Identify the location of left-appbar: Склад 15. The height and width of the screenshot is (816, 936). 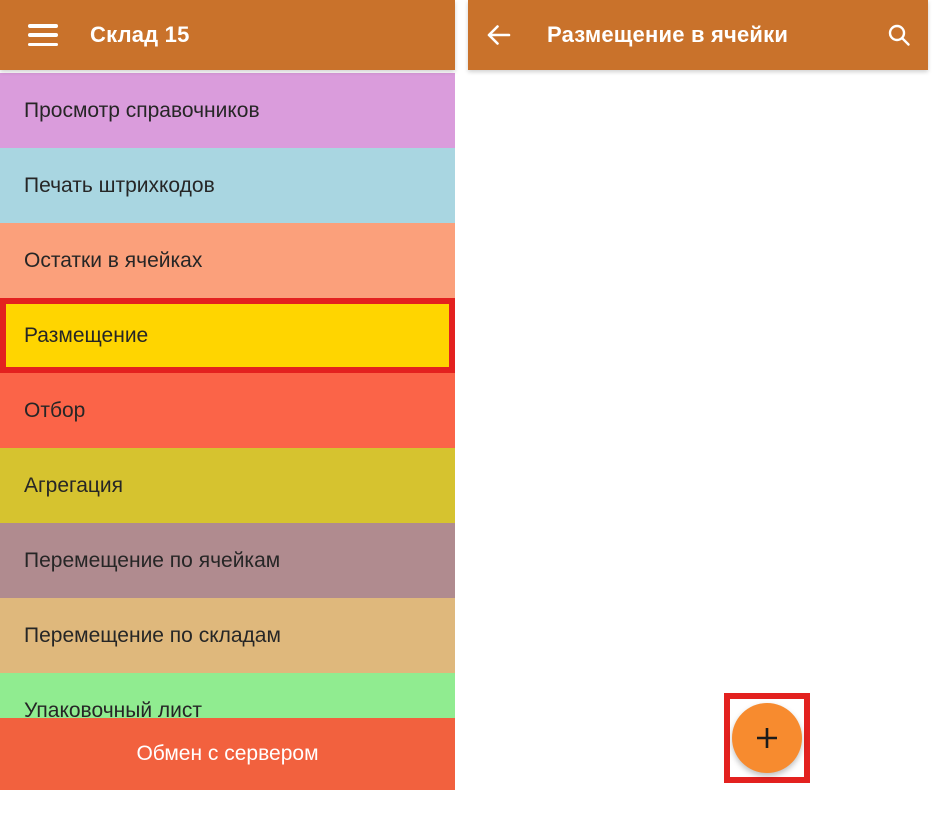
(227, 35).